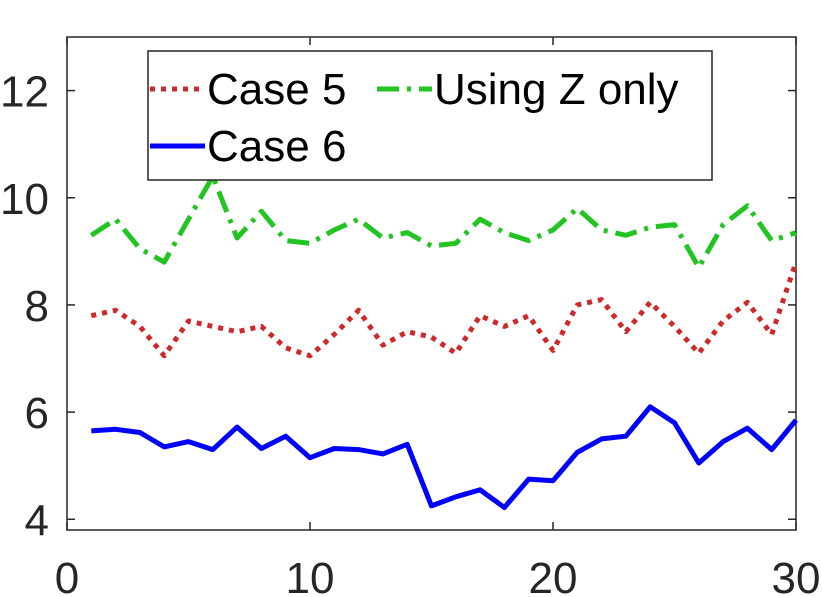  Describe the element at coordinates (67, 575) in the screenshot. I see `x-tick-label: 0` at that location.